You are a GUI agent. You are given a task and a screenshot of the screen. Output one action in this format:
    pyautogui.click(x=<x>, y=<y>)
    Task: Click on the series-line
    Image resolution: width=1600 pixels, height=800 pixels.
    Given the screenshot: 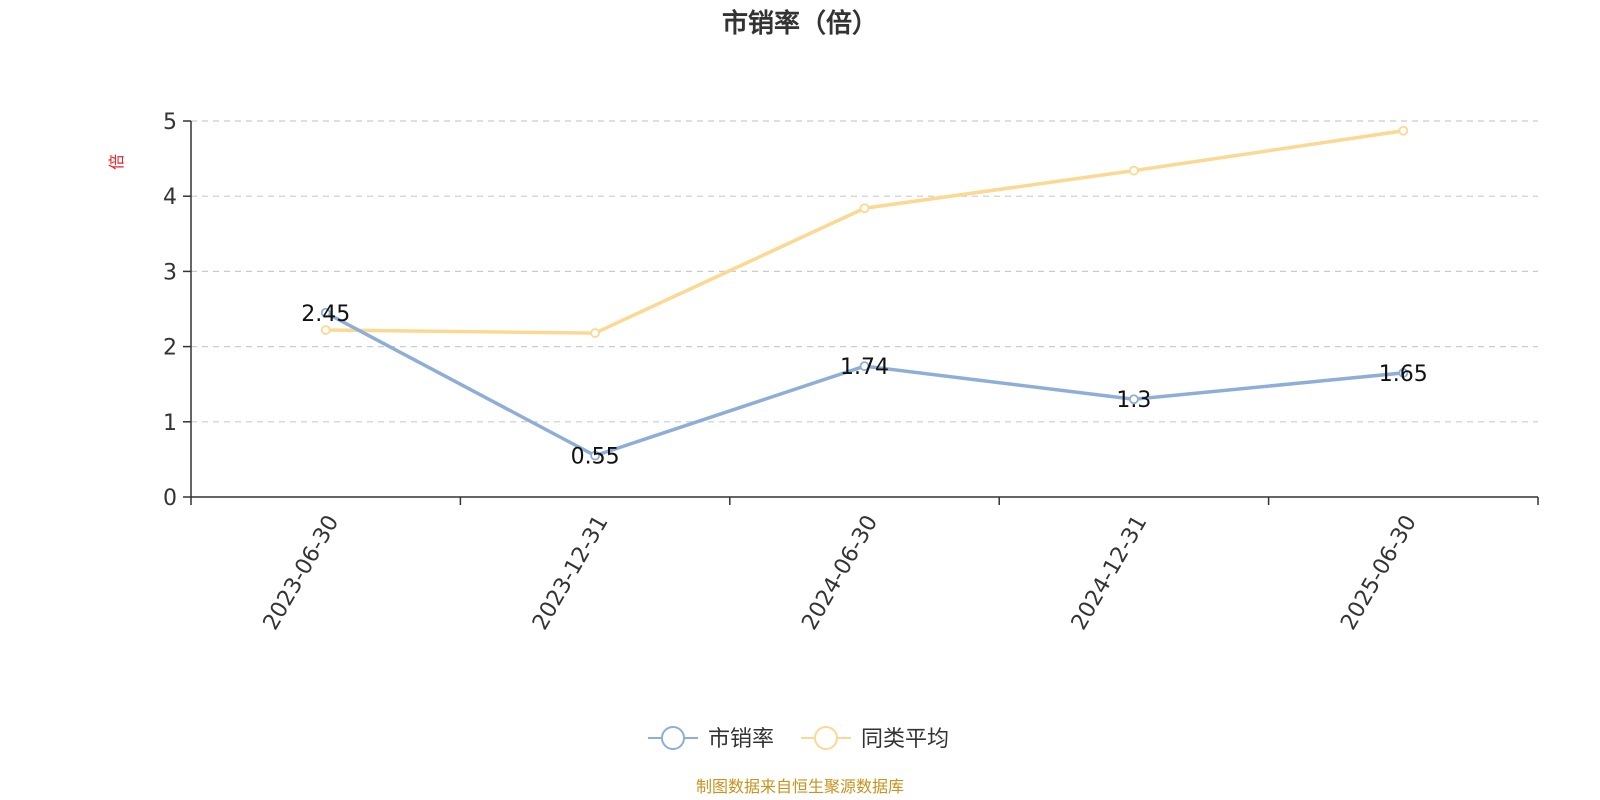 What is the action you would take?
    pyautogui.click(x=864, y=384)
    